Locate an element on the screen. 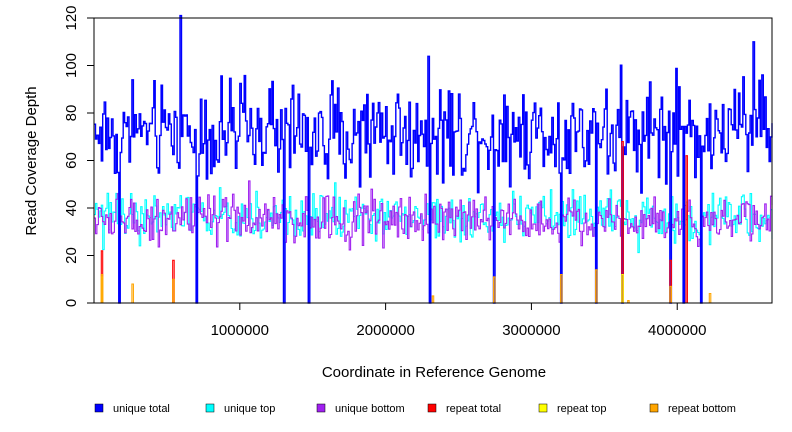 The image size is (792, 432). legend-label: unique bottom is located at coordinates (370, 409).